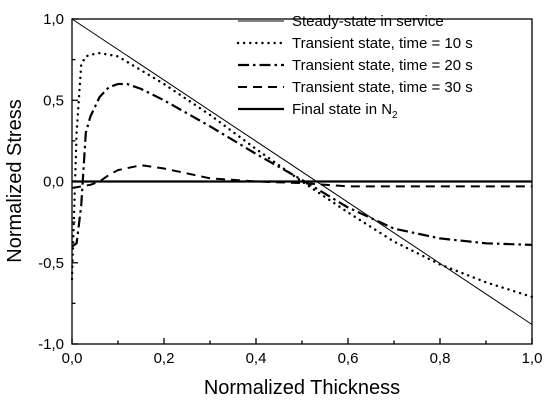 The height and width of the screenshot is (403, 560). Describe the element at coordinates (53, 19) in the screenshot. I see `y-tick-label: 1,0` at that location.